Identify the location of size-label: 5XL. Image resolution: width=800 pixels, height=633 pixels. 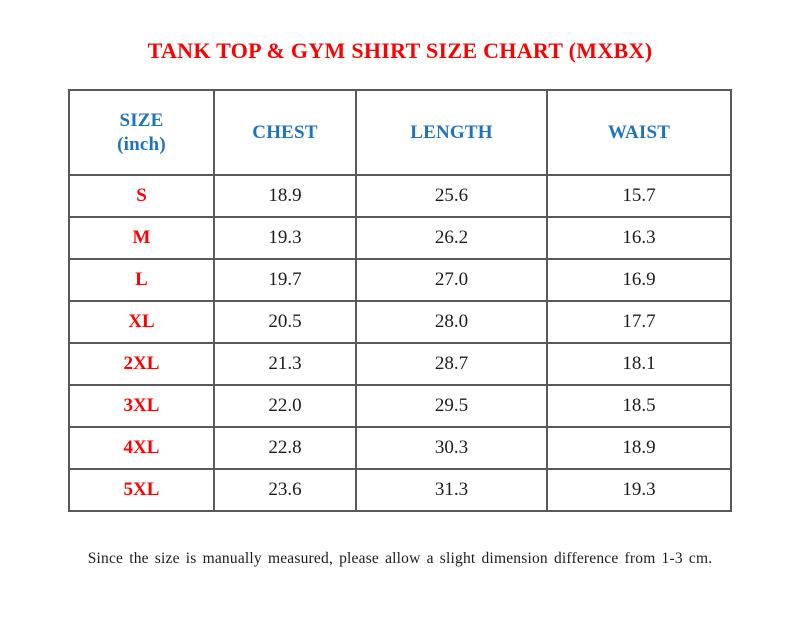
(141, 490).